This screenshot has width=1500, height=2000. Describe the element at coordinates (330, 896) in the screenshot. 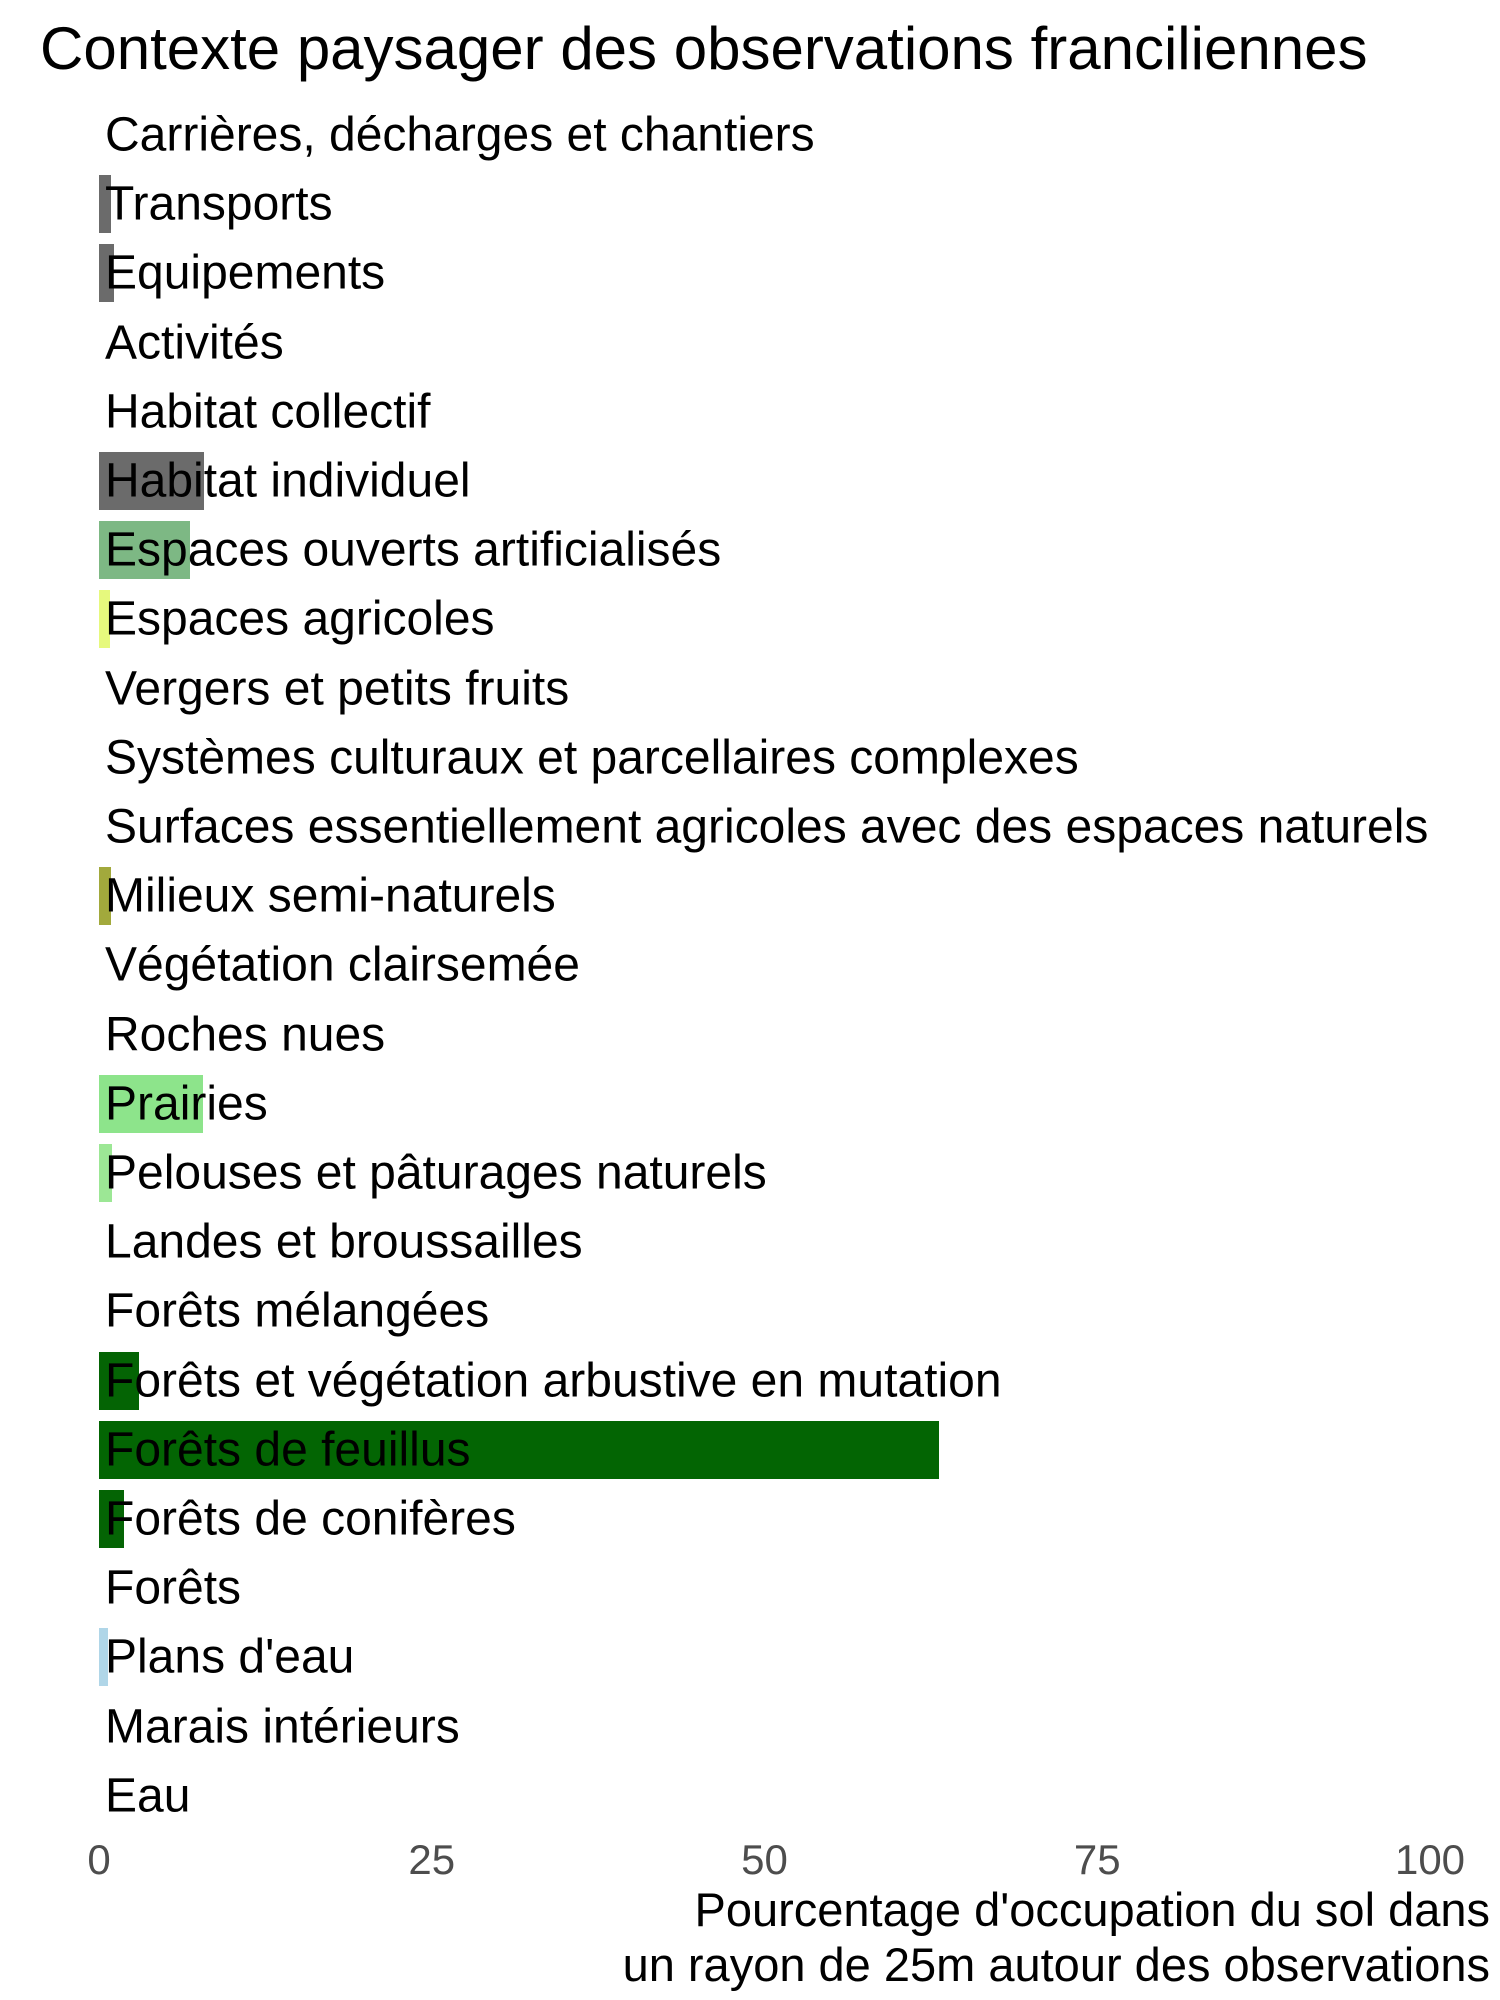

I see `category-label: Milieux semi-naturels` at that location.